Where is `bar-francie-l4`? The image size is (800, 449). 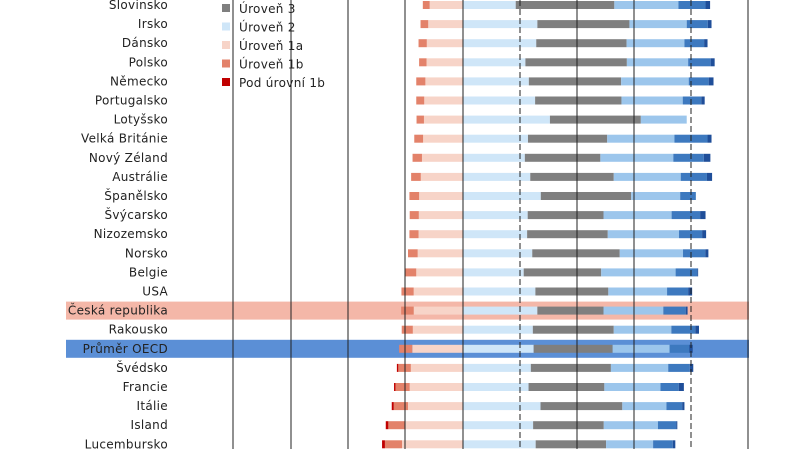 bar-francie-l4 is located at coordinates (632, 387).